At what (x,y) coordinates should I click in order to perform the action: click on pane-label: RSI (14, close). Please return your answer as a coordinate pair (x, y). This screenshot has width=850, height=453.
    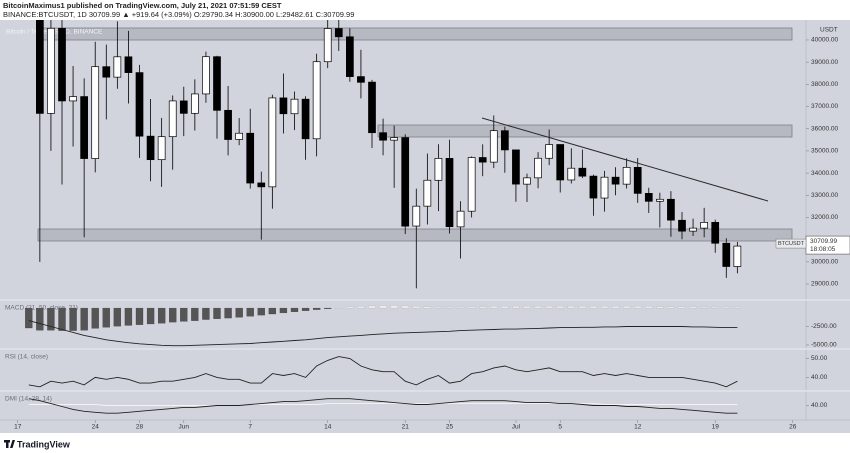
    Looking at the image, I should click on (26, 357).